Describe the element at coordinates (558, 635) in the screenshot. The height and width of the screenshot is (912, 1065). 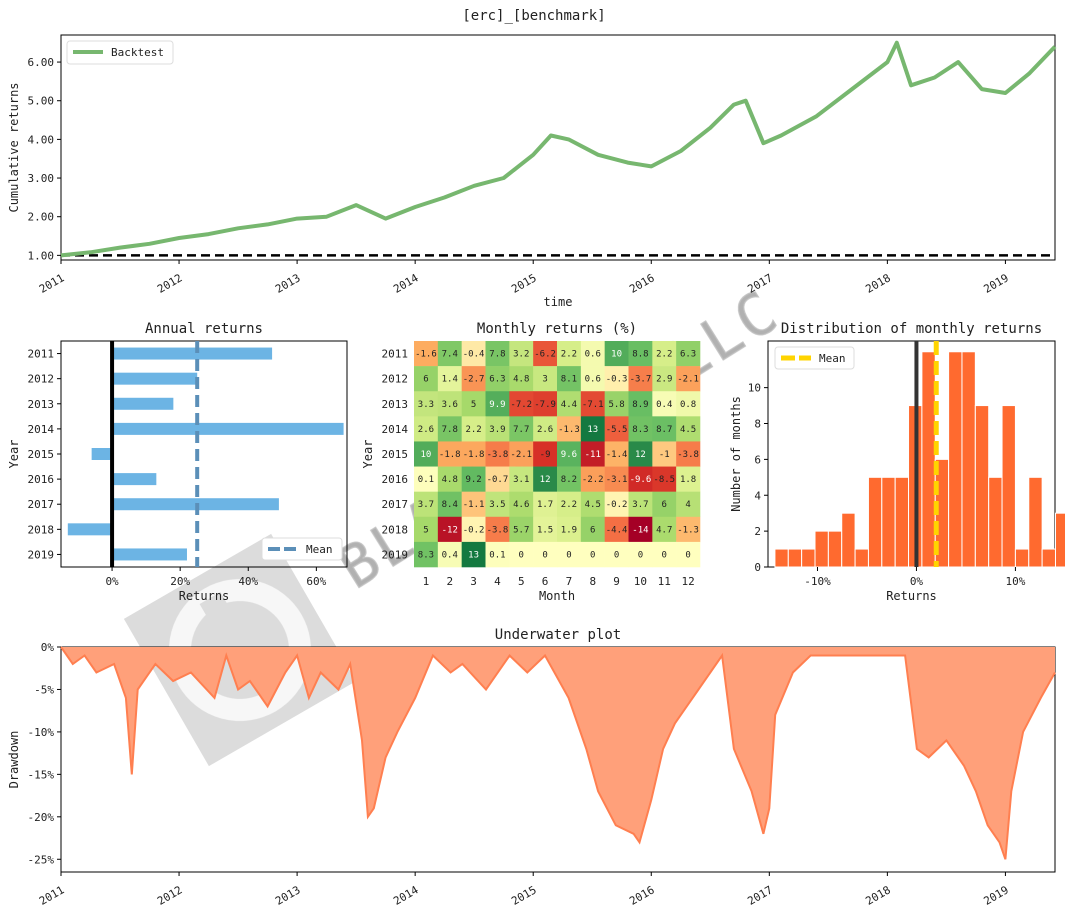
I see `chart-title: Underwater plot` at that location.